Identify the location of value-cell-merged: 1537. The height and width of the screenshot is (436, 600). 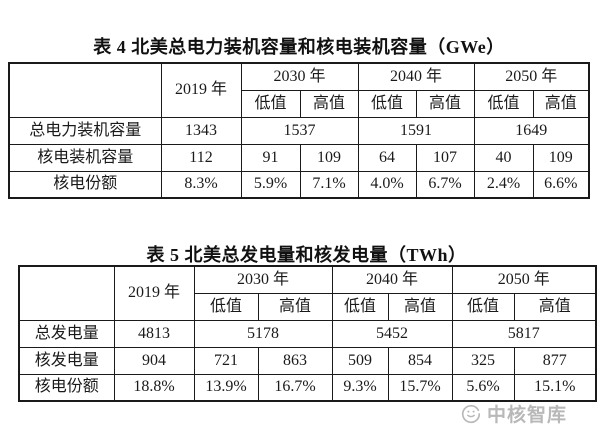
(299, 130).